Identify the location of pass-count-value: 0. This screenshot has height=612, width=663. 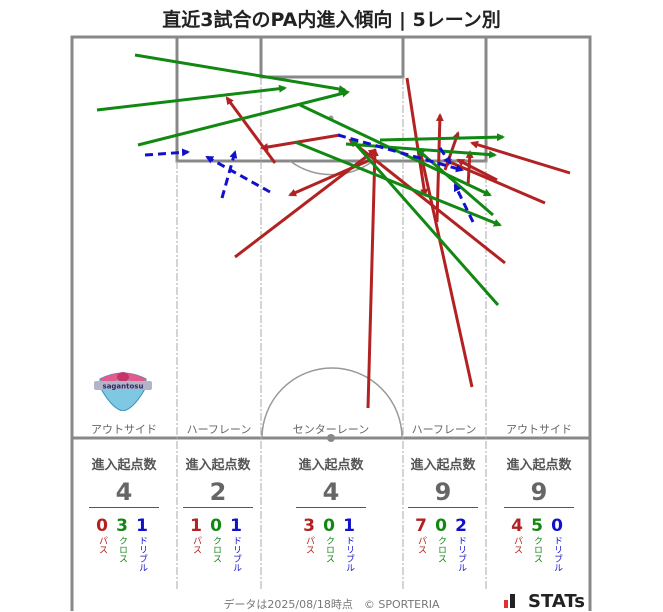
(102, 526).